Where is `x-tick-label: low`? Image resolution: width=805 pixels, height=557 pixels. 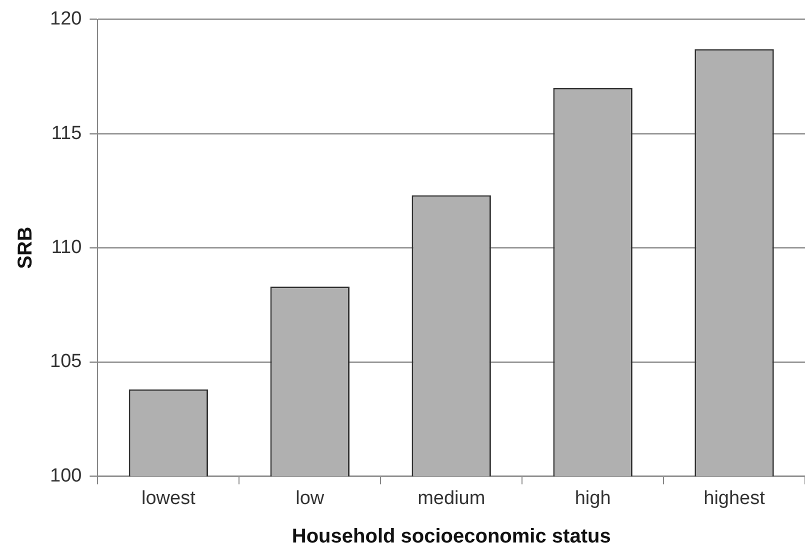
x-tick-label: low is located at coordinates (310, 498).